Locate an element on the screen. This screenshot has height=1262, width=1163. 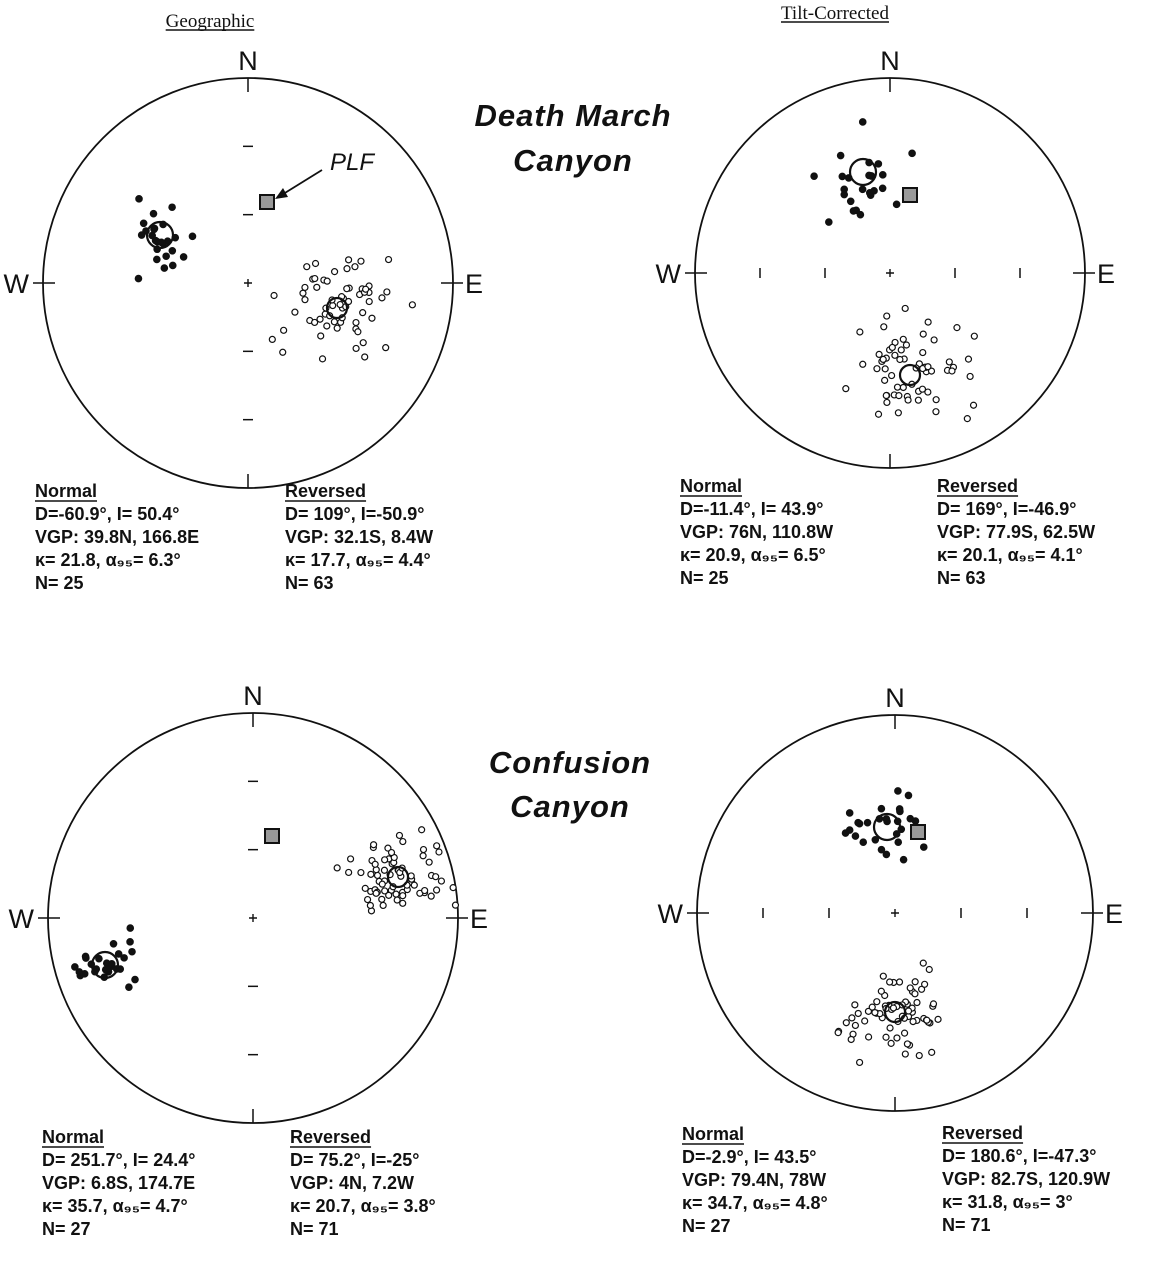
stats-line: κ= 17.7, α₉₅= 4.4° is located at coordinates (358, 560).